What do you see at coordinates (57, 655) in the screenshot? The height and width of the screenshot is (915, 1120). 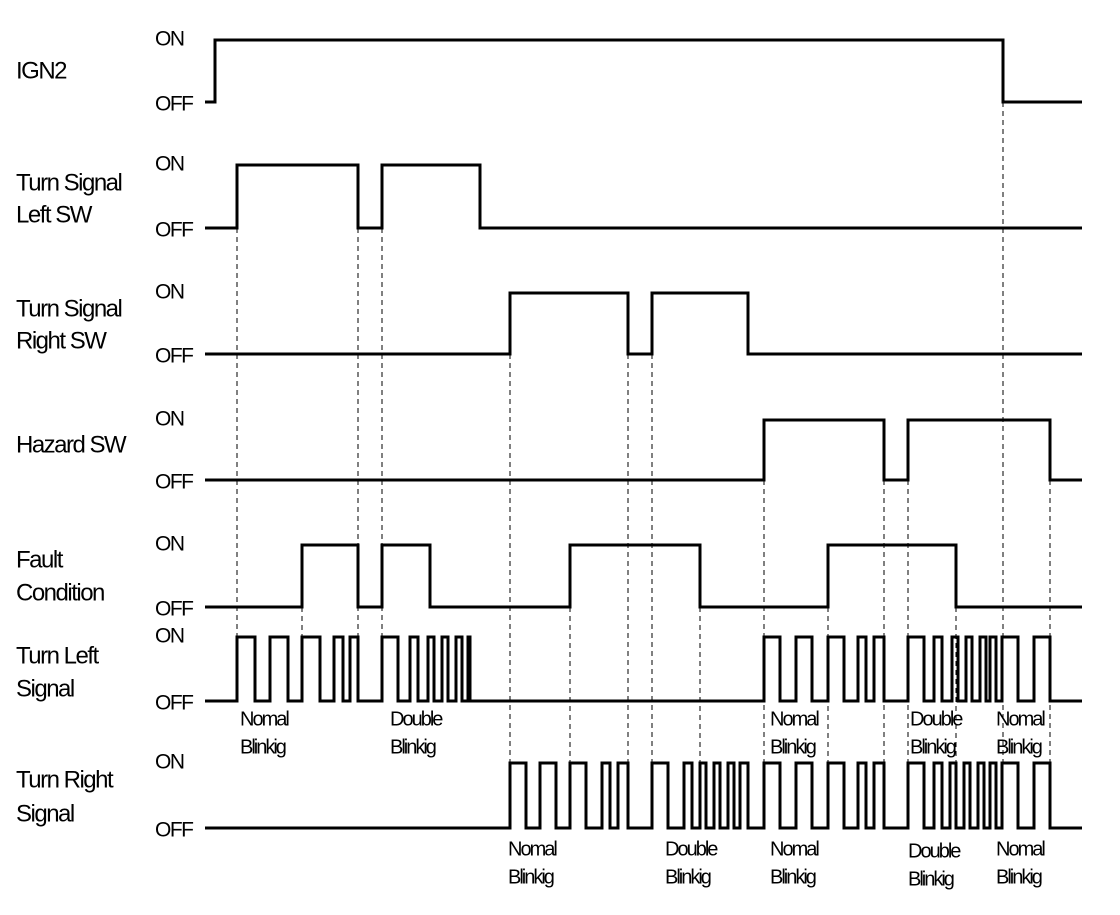 I see `signal-label: Turn Left` at bounding box center [57, 655].